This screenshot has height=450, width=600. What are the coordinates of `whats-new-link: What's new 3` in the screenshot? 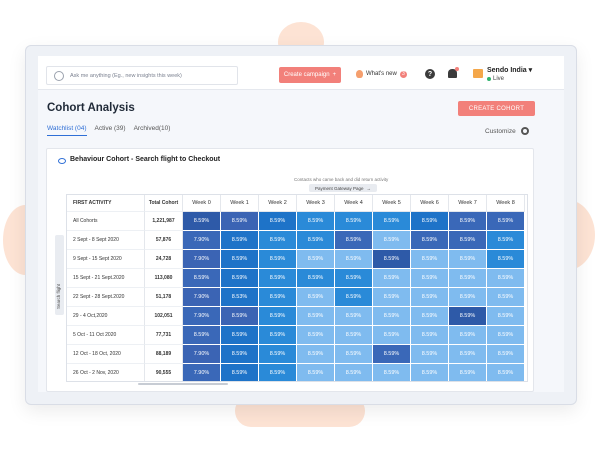 It's located at (381, 74).